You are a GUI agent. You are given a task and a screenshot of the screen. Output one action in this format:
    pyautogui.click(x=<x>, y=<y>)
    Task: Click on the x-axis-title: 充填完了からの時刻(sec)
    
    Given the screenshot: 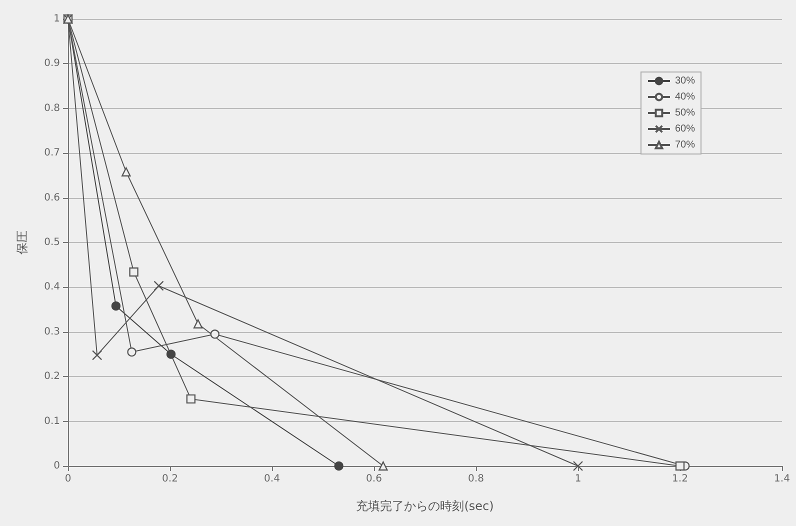 What is the action you would take?
    pyautogui.click(x=425, y=506)
    